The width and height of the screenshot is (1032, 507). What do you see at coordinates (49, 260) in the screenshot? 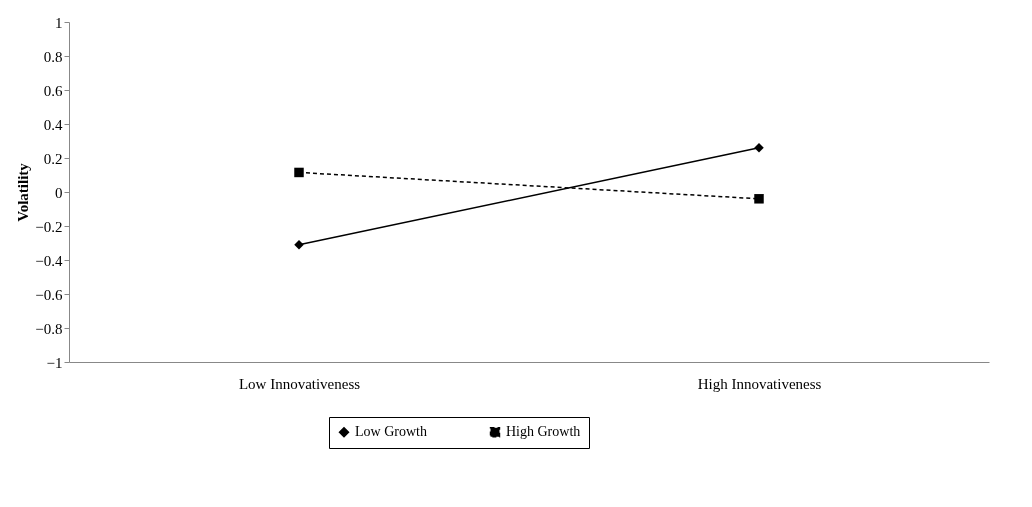
I see `y-tick-label: −0.4` at bounding box center [49, 260].